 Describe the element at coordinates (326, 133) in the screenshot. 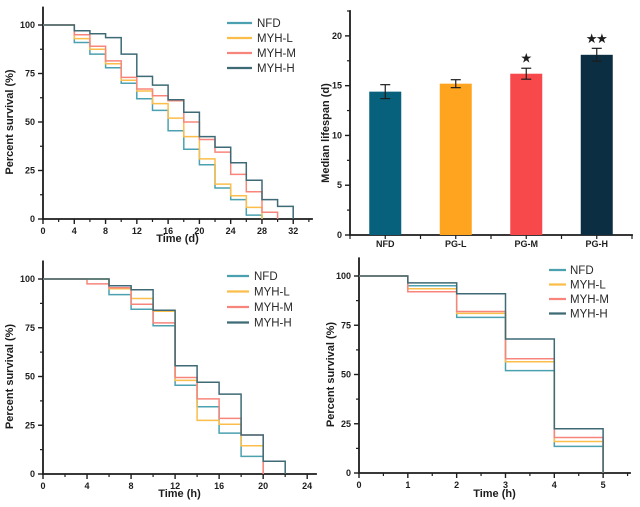

I see `svg-text: Median lifespan (d)` at that location.